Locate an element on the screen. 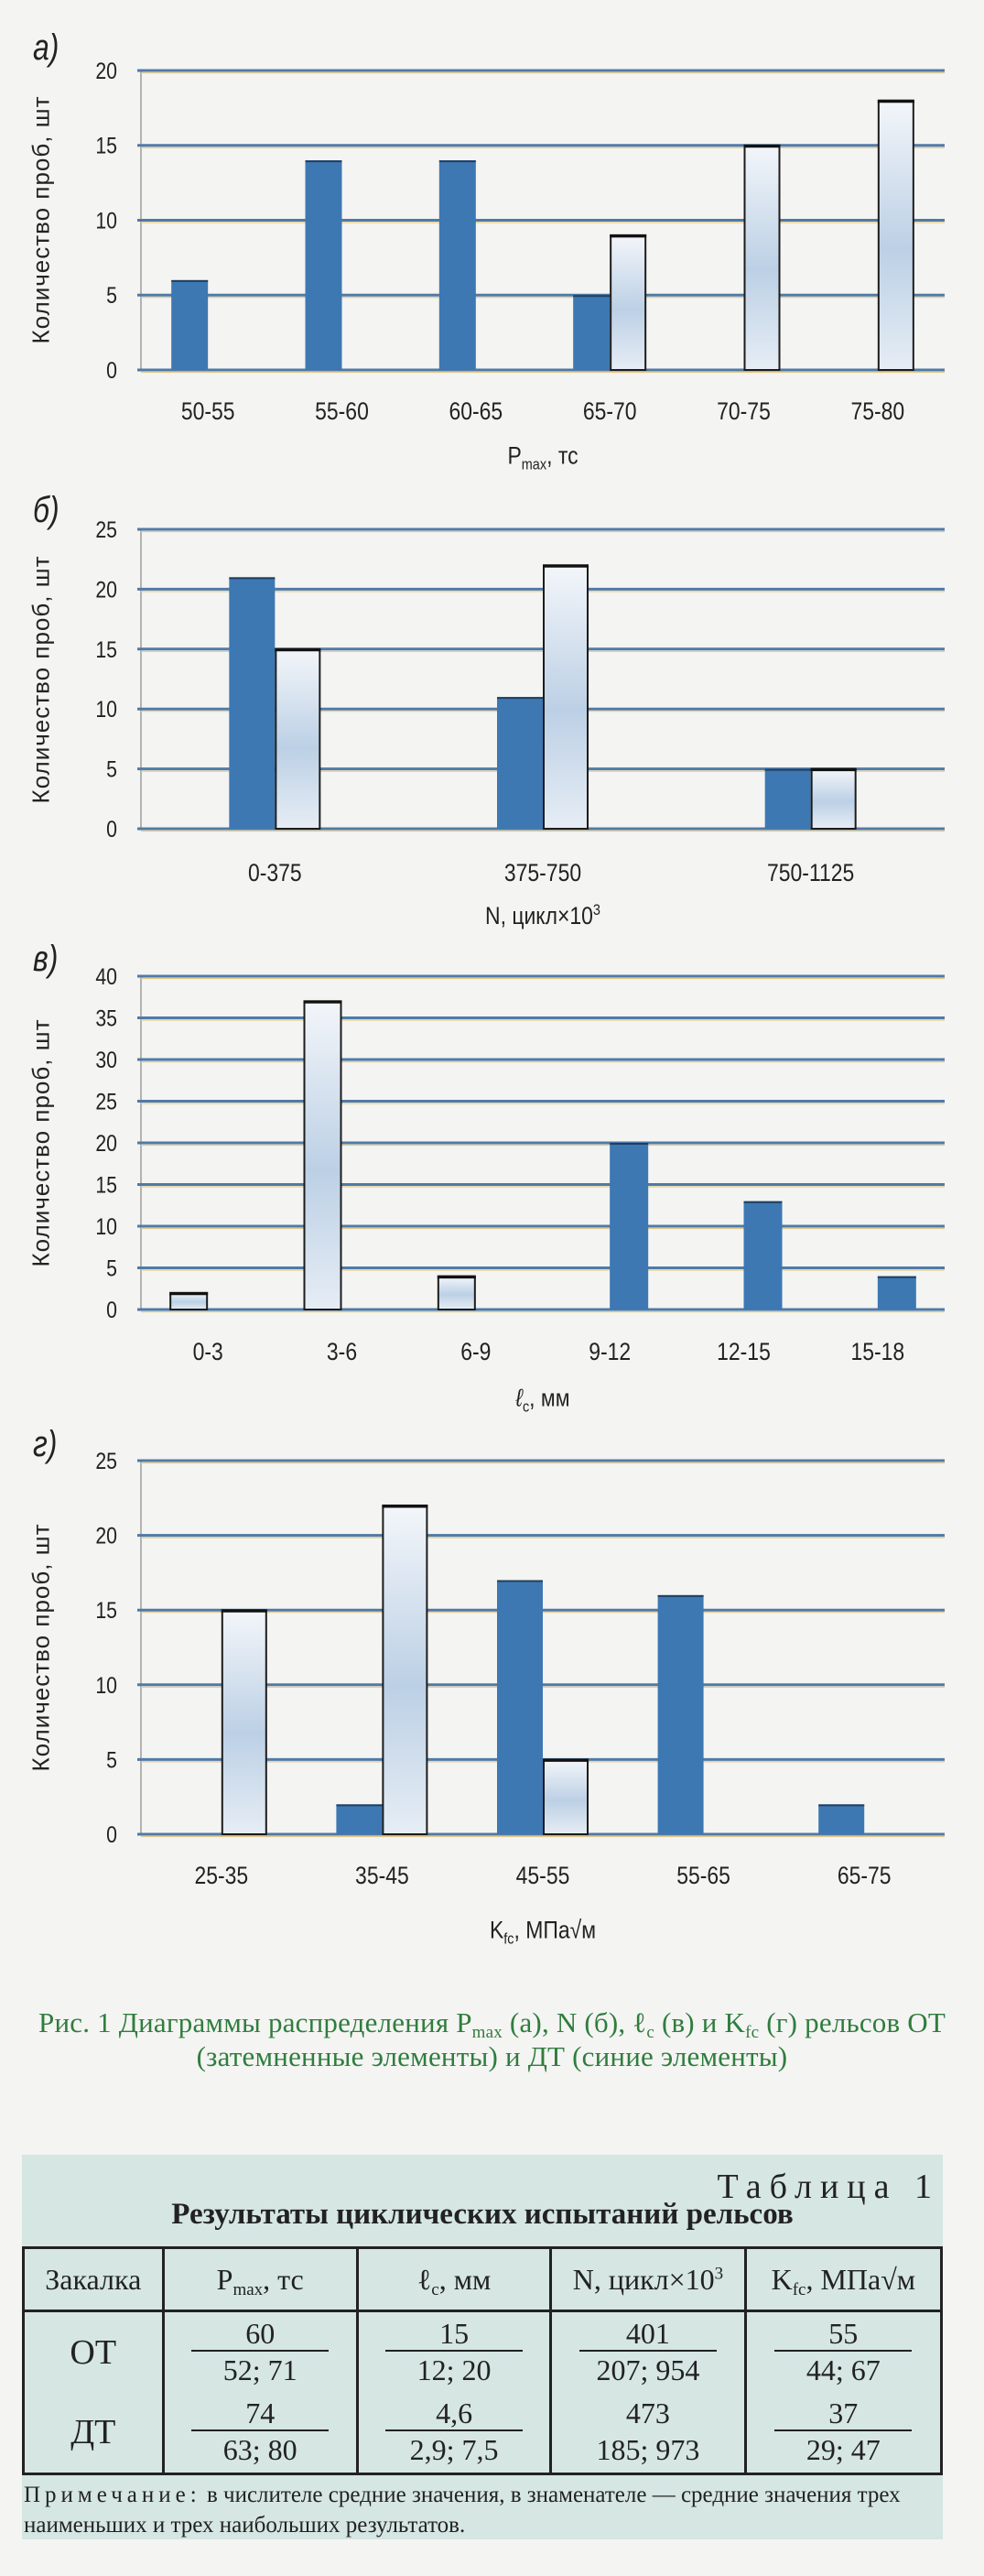 The image size is (984, 2576). x-title-main: ℓ is located at coordinates (519, 1398).